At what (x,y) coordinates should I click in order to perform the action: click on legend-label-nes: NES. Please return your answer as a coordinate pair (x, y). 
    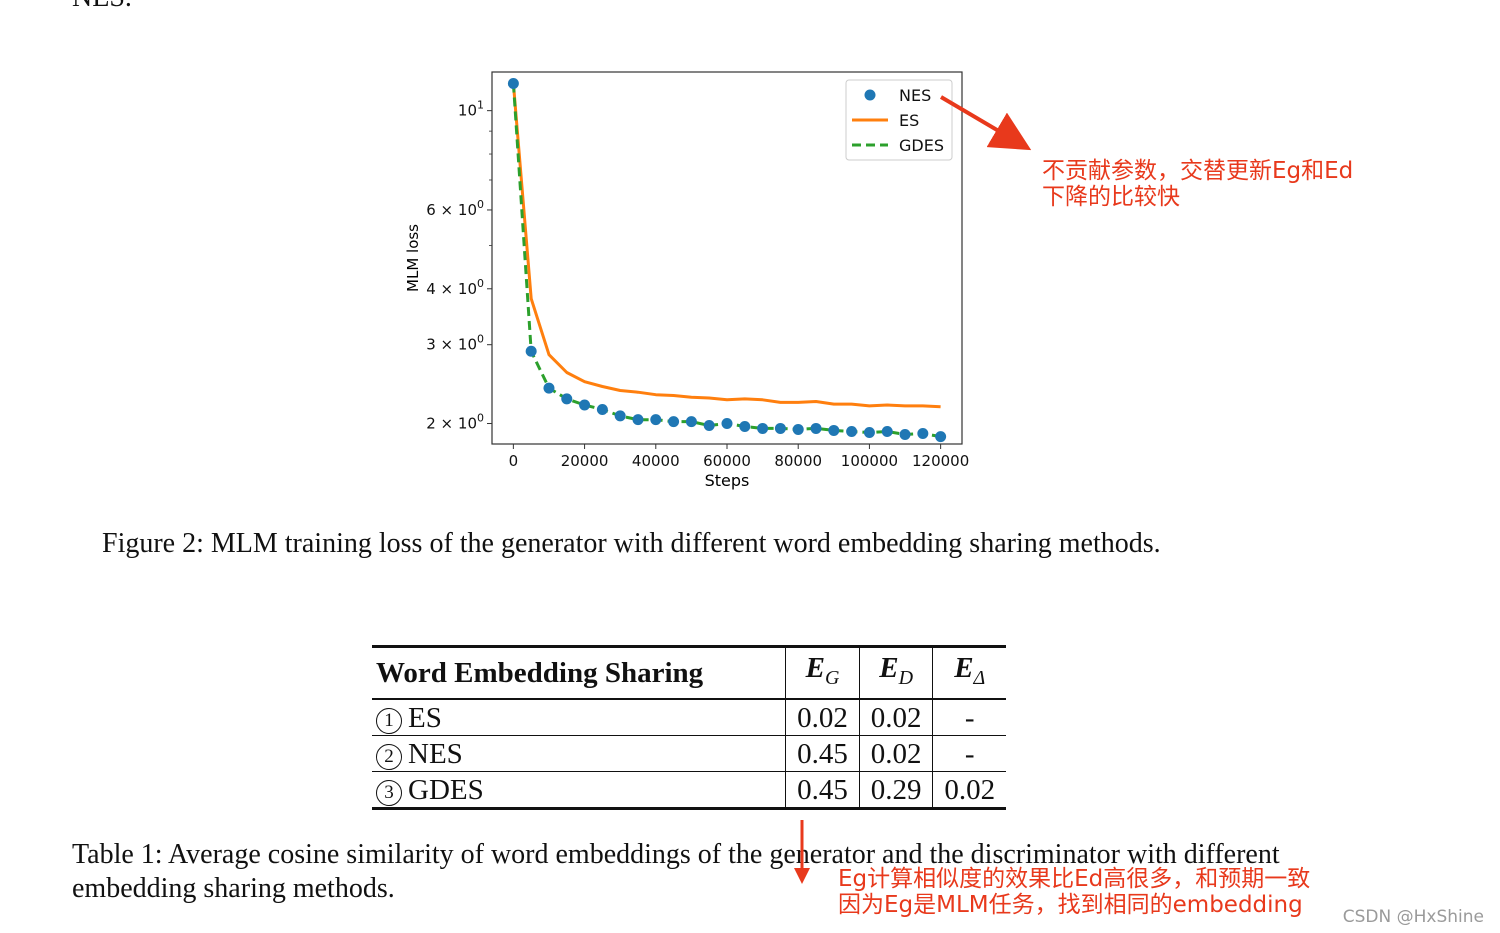
    Looking at the image, I should click on (915, 95).